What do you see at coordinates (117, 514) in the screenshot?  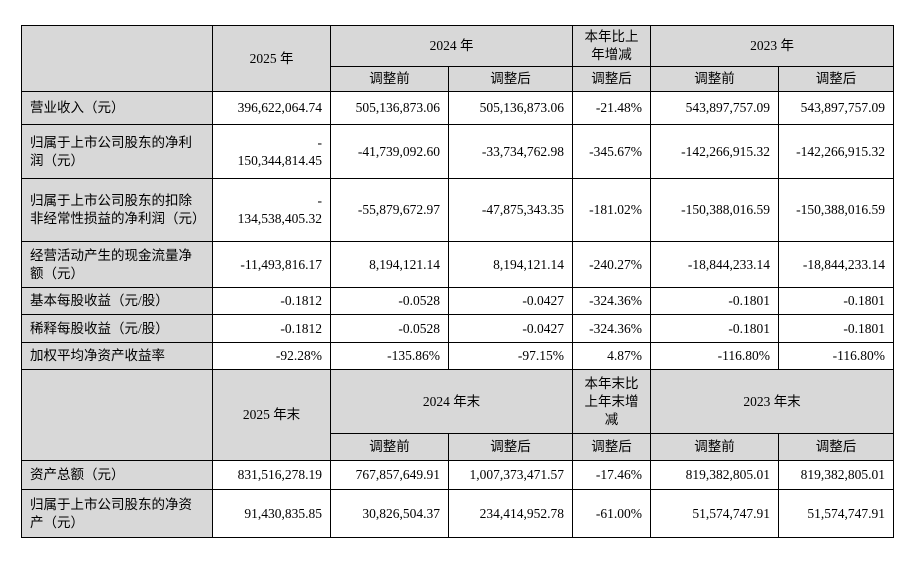 I see `row-label: 归属于上市公司股东的净资产（元）` at bounding box center [117, 514].